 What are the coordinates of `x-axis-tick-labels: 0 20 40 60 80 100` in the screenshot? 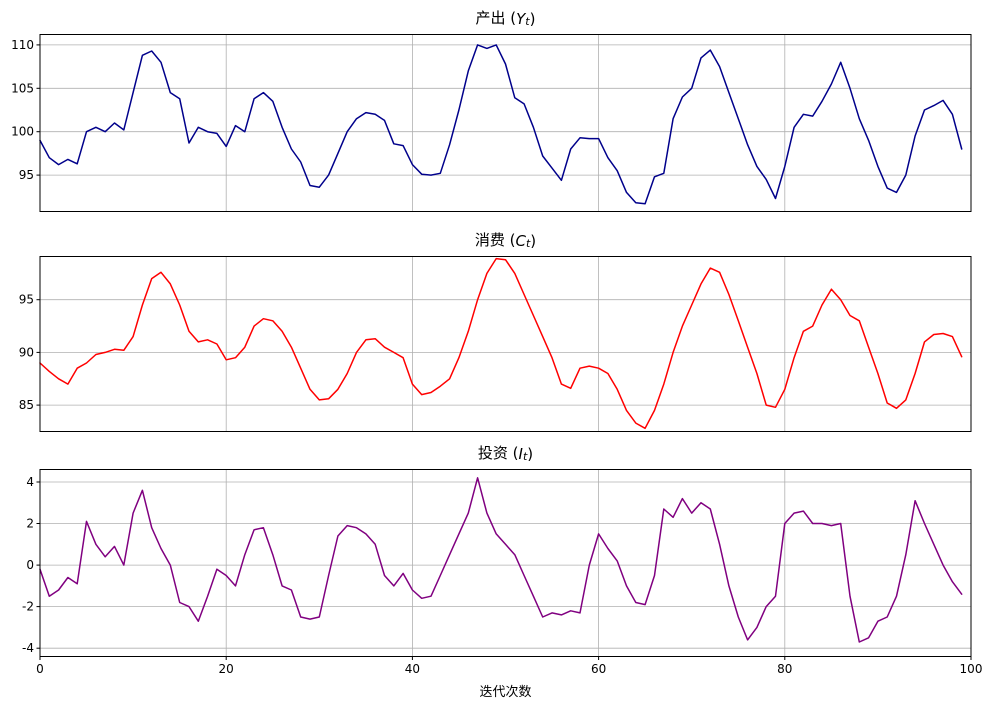 It's located at (496, 670).